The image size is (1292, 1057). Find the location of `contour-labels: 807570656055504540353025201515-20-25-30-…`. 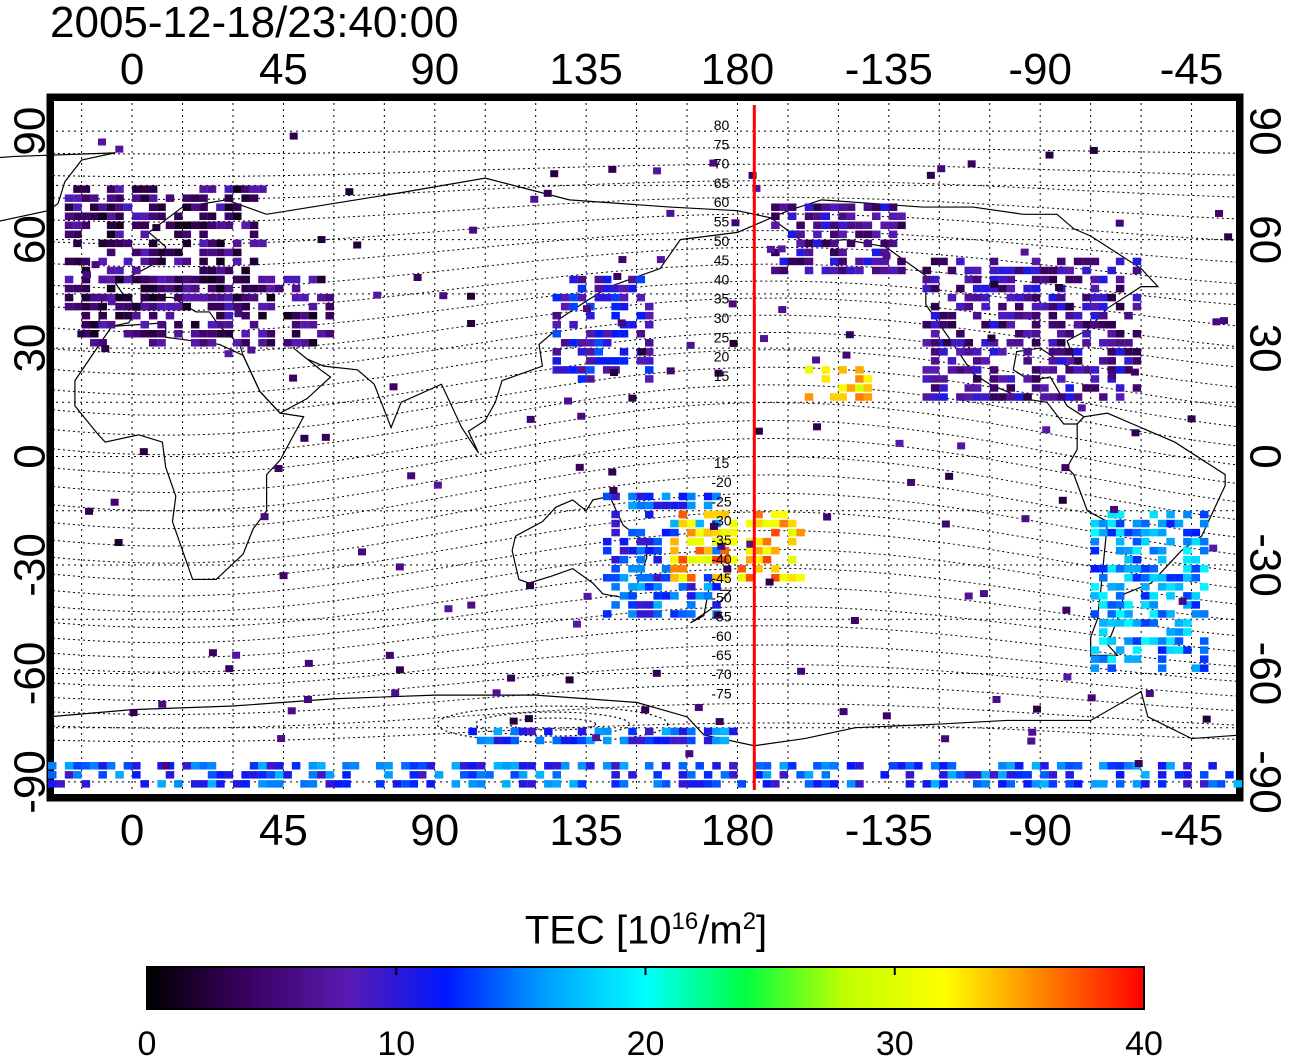

contour-labels: 807570656055504540353025201515-20-25-30-… is located at coordinates (721, 409).